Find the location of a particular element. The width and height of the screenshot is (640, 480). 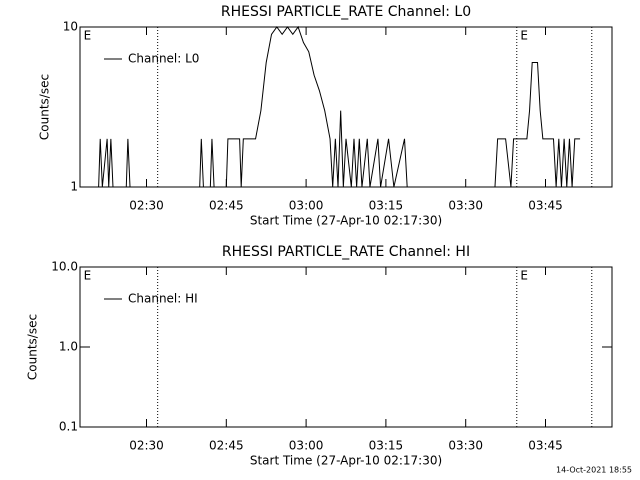

y-tick-label: 1 is located at coordinates (74, 187).